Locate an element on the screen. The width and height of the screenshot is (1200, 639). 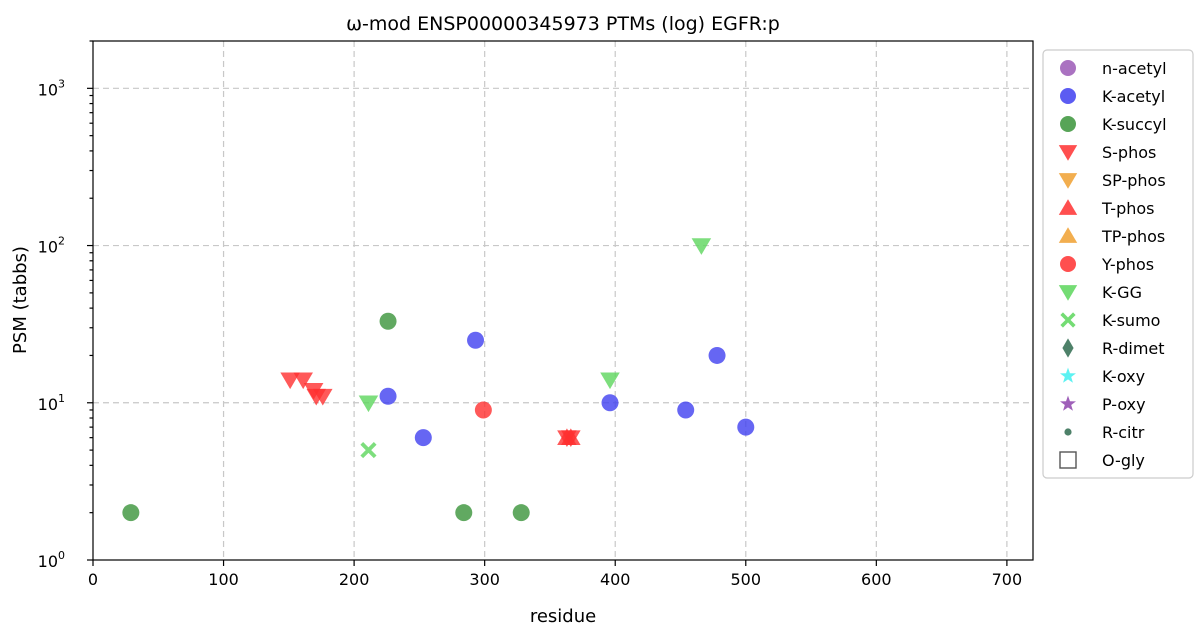
legend-marker-s-phos is located at coordinates (1068, 153).